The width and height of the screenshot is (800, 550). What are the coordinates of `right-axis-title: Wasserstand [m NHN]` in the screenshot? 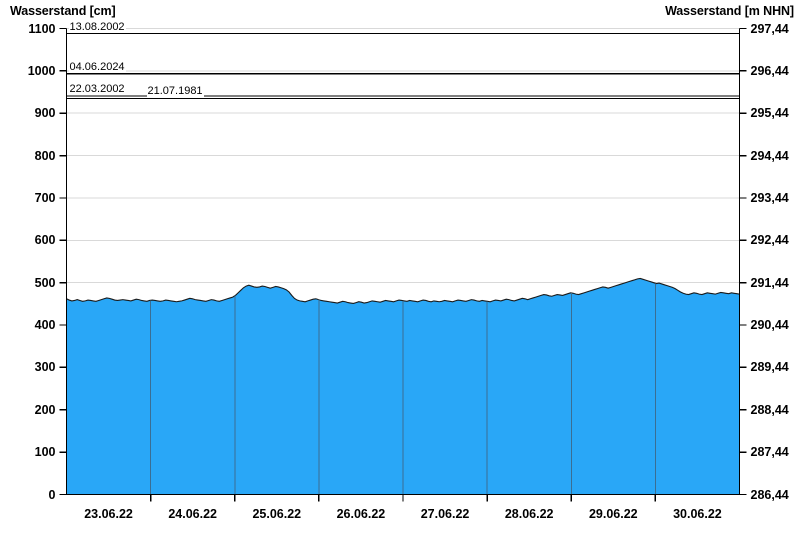 It's located at (729, 11).